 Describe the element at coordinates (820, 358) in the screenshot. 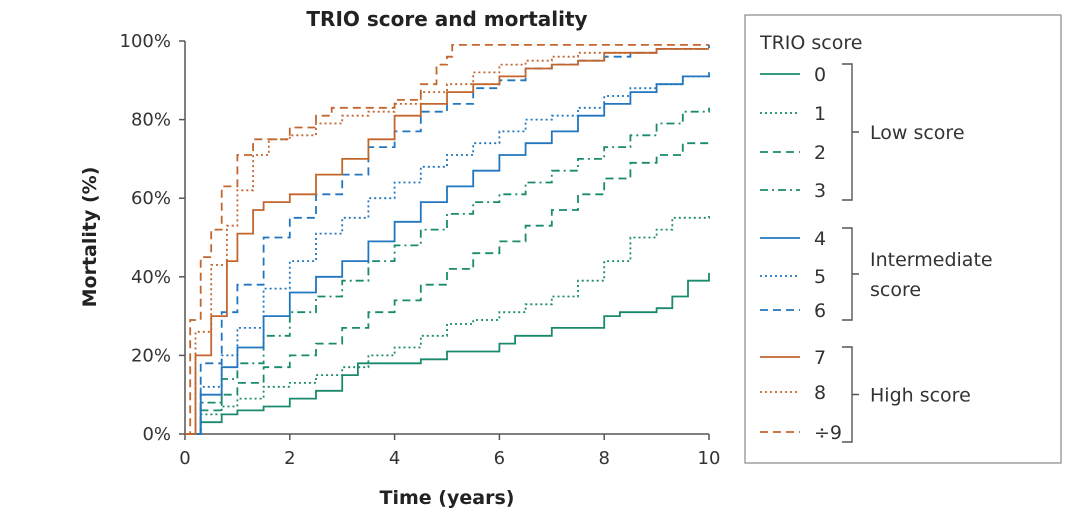

I see `legend-label-7: 7` at that location.